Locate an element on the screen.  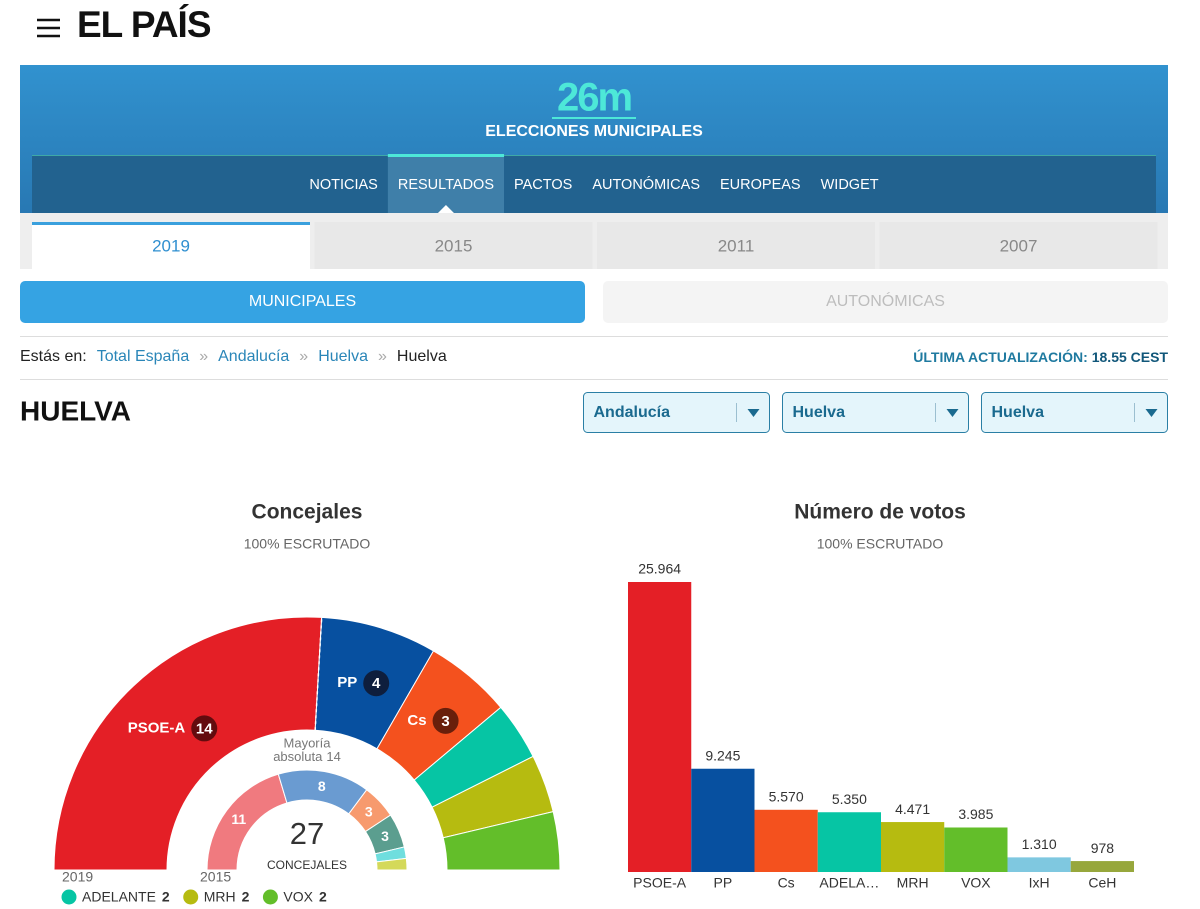
seat-total-label: CONCEJALES is located at coordinates (307, 865).